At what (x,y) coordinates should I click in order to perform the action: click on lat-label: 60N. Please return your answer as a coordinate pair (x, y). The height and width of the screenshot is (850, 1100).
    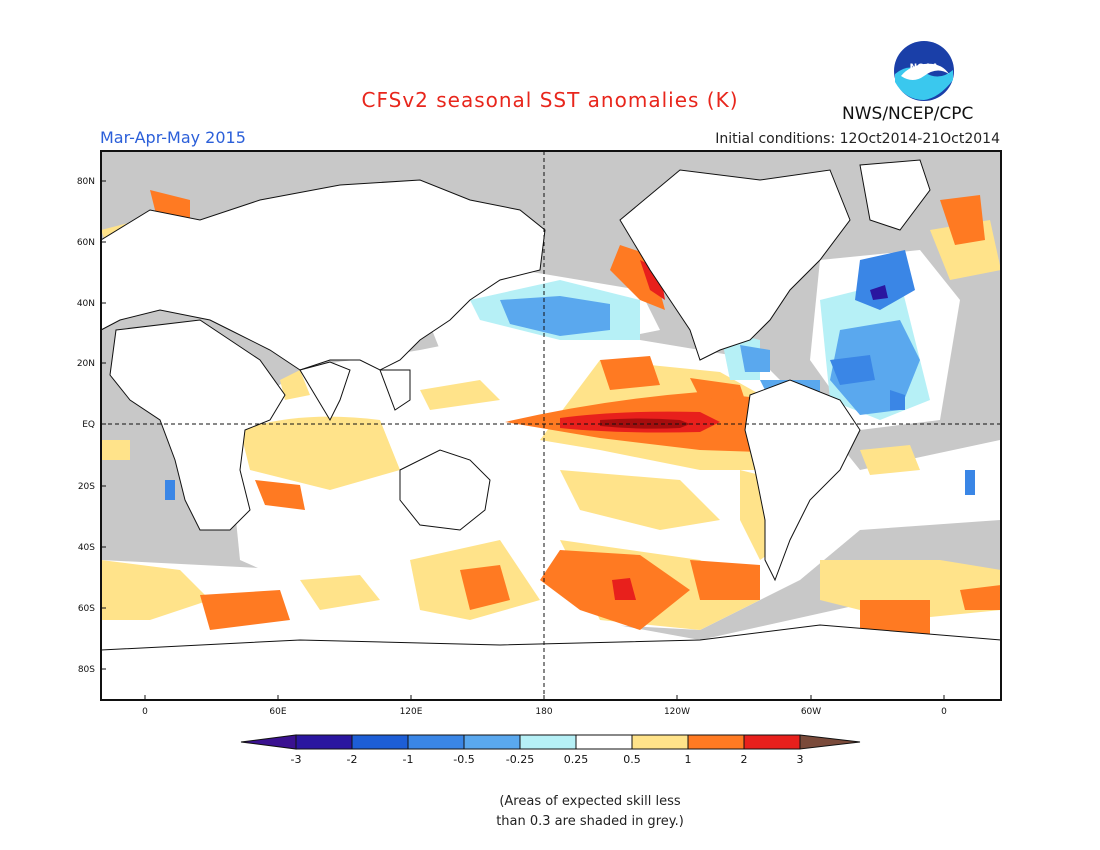
    Looking at the image, I should click on (86, 243).